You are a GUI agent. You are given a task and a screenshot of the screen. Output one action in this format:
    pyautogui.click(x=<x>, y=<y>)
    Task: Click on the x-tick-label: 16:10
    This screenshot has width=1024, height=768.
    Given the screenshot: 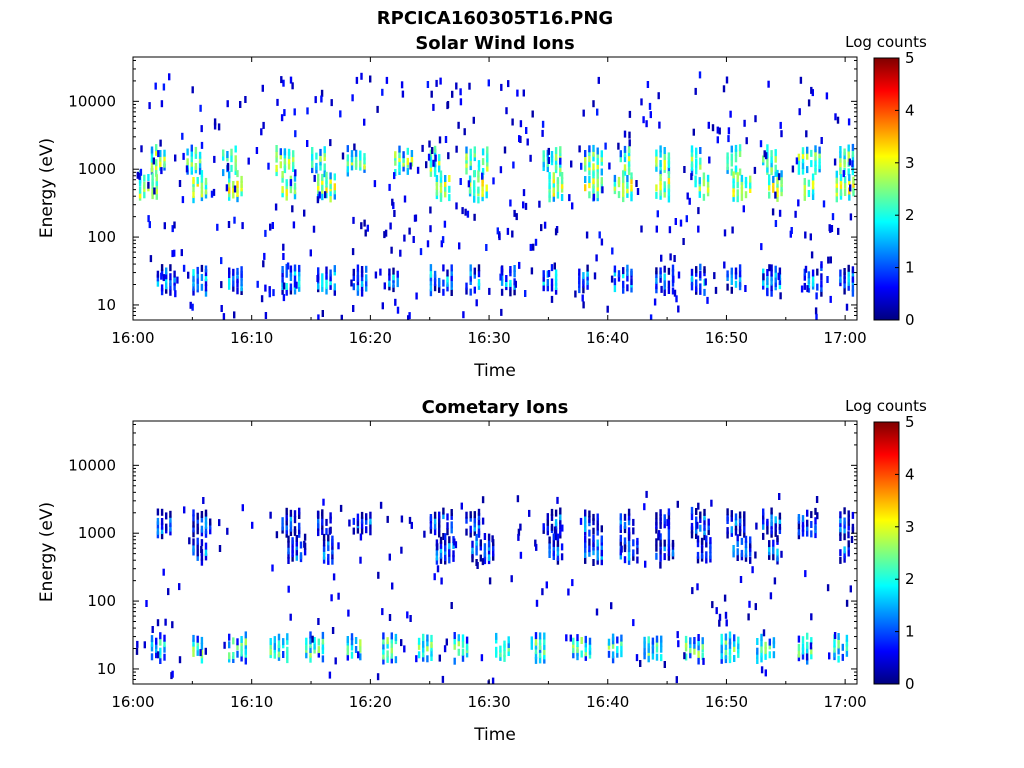 What is the action you would take?
    pyautogui.click(x=251, y=702)
    